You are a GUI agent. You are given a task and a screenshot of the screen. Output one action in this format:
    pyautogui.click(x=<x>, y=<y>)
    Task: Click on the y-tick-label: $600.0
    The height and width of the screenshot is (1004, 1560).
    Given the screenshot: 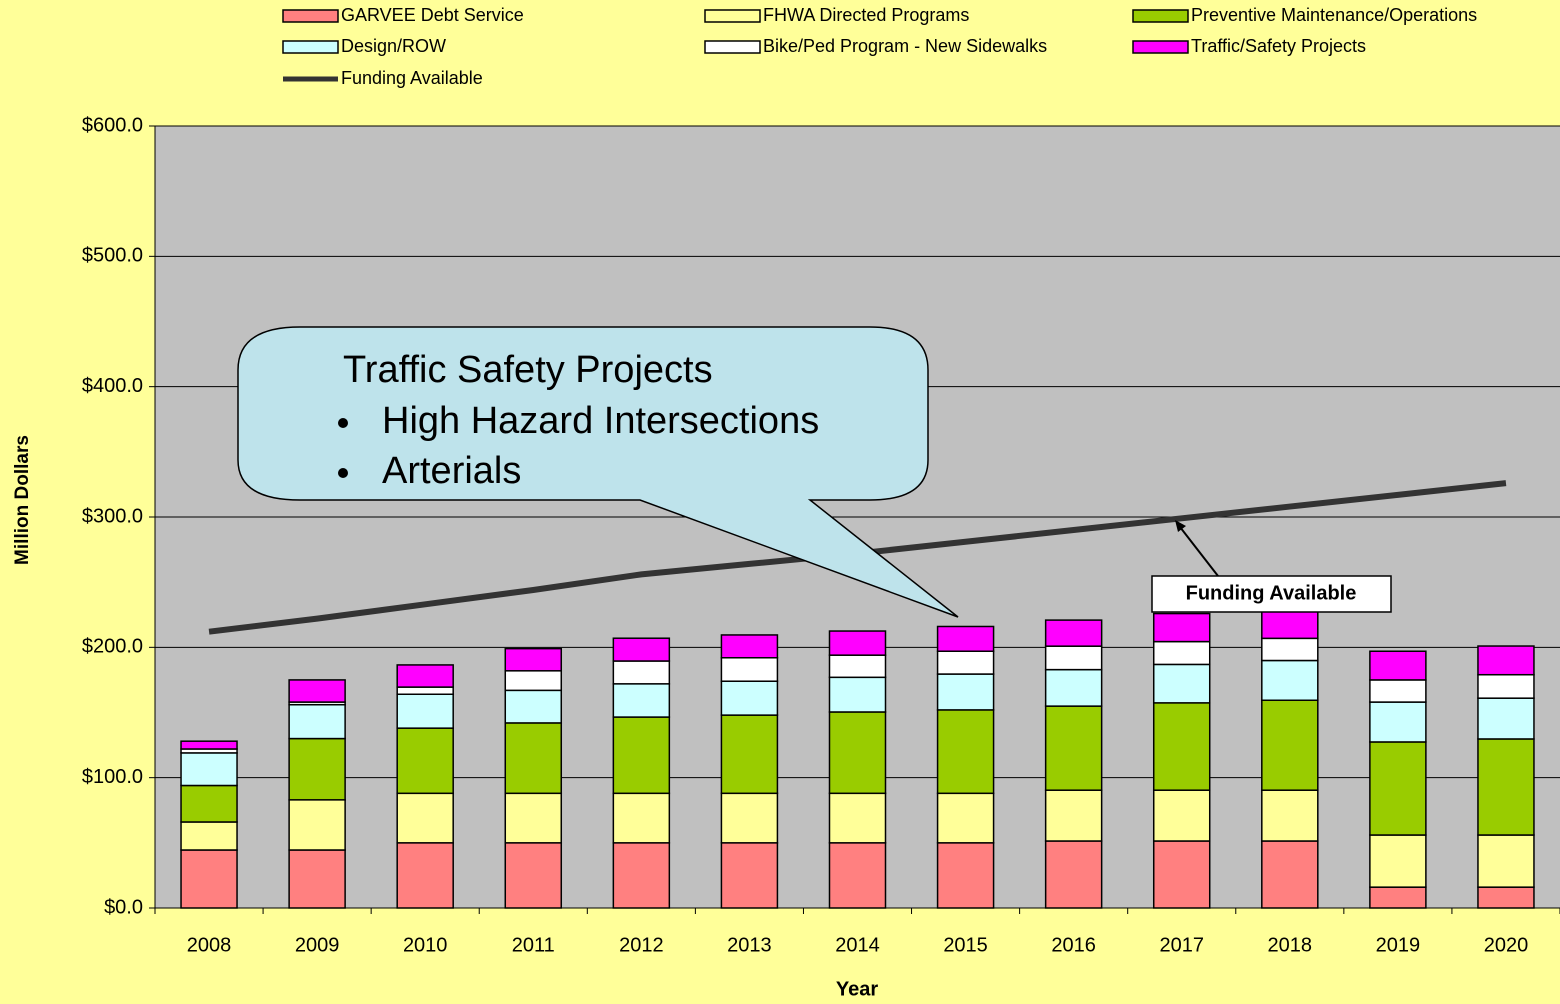 What is the action you would take?
    pyautogui.click(x=112, y=125)
    